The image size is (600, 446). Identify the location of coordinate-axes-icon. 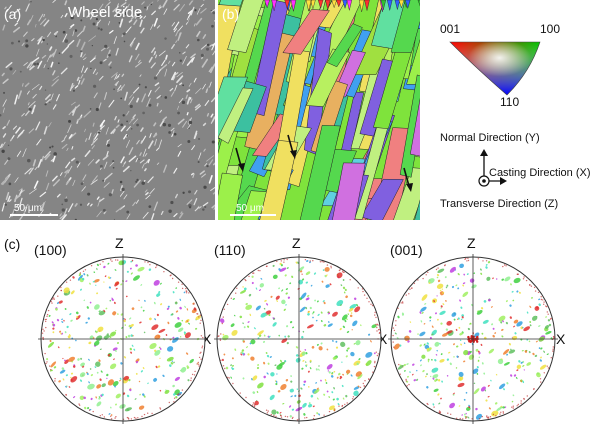
(492, 168).